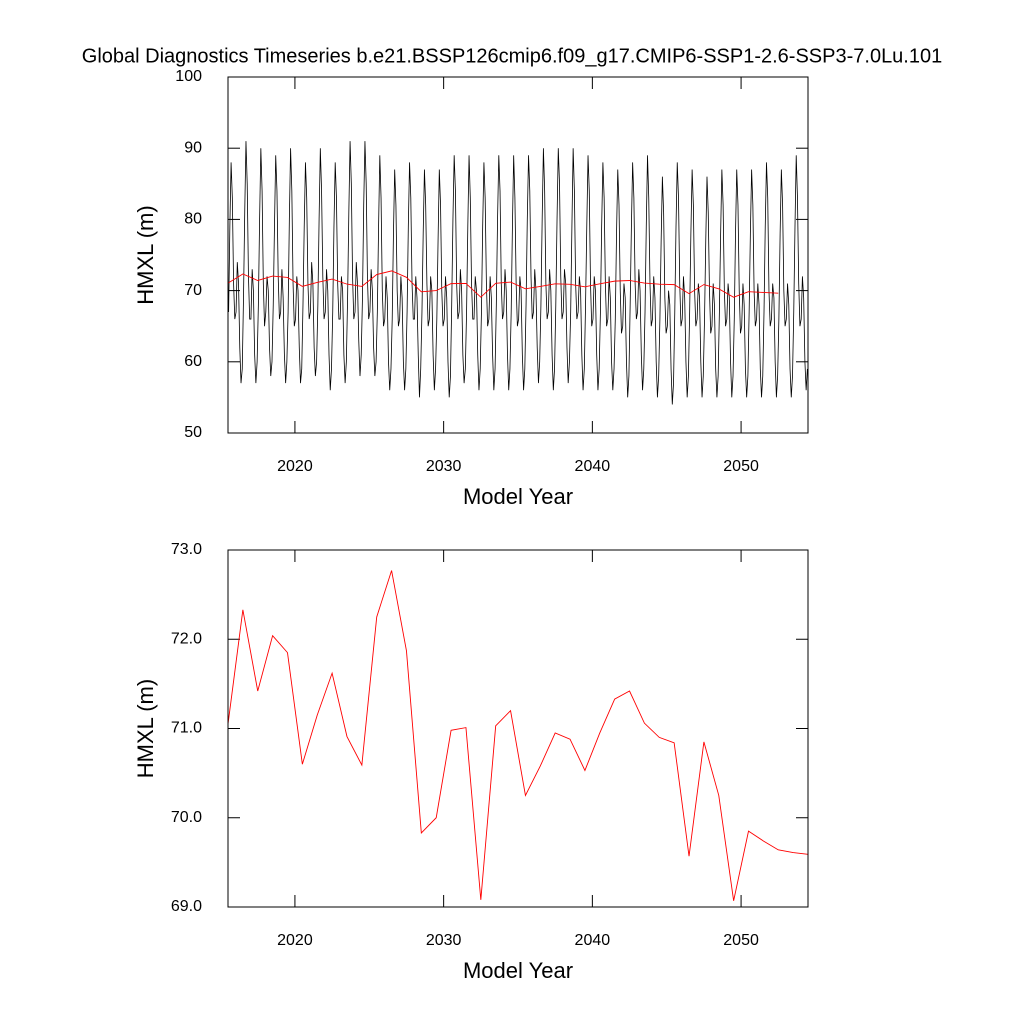  What do you see at coordinates (188, 76) in the screenshot?
I see `y-tick-label: 100` at bounding box center [188, 76].